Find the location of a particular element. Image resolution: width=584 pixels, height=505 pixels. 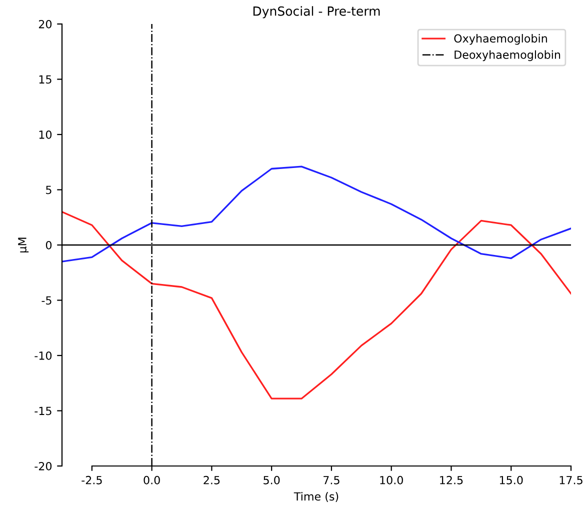

y-axis-title: μM is located at coordinates (23, 245).